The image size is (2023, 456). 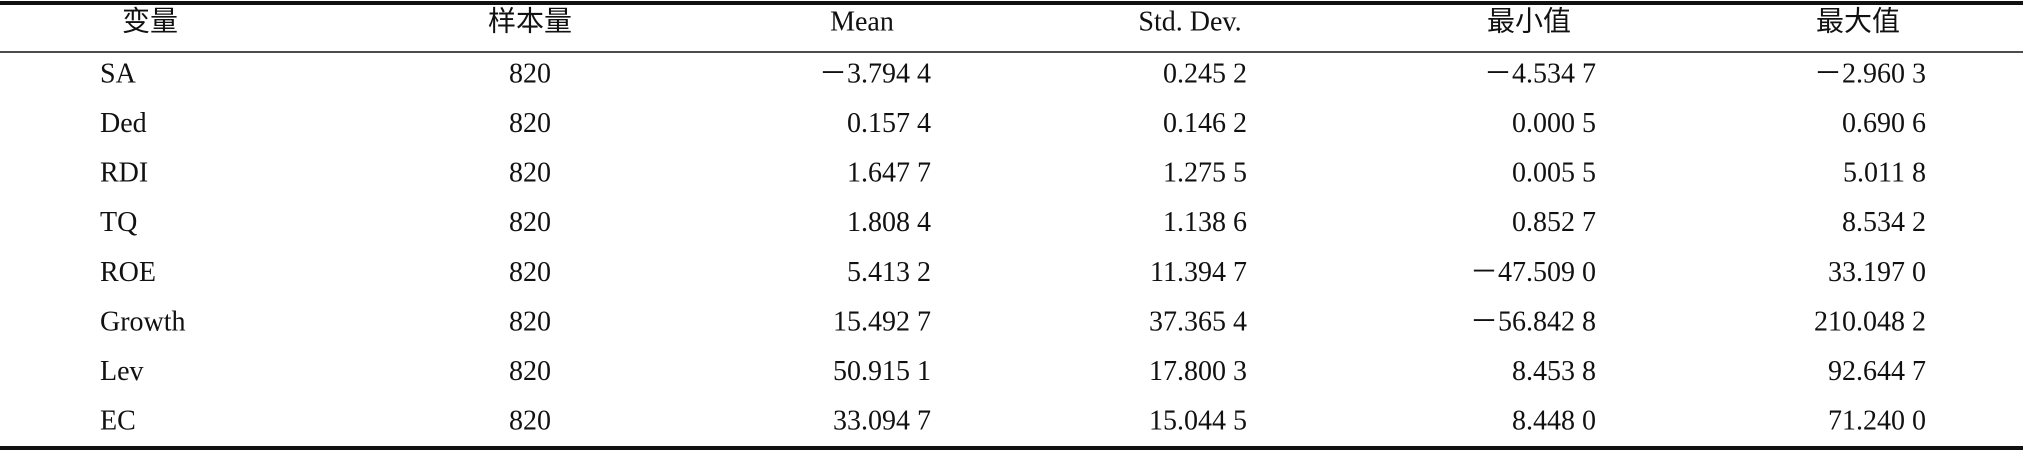 What do you see at coordinates (1205, 73) in the screenshot?
I see `table-cell: 0.245 2` at bounding box center [1205, 73].